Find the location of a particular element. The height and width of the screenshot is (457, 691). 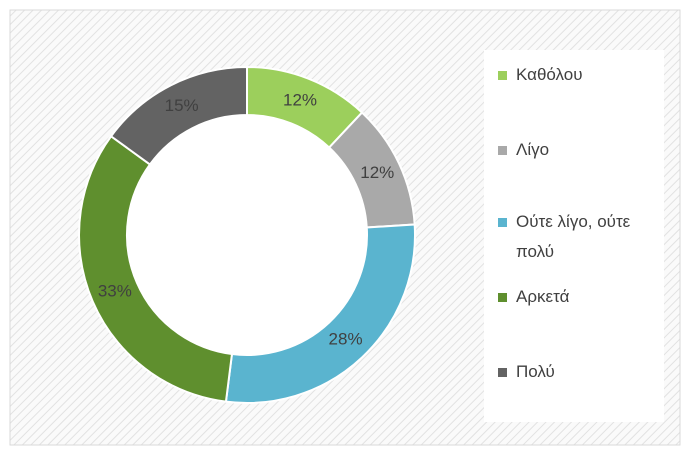

legend-item: Καθόλου is located at coordinates (582, 75).